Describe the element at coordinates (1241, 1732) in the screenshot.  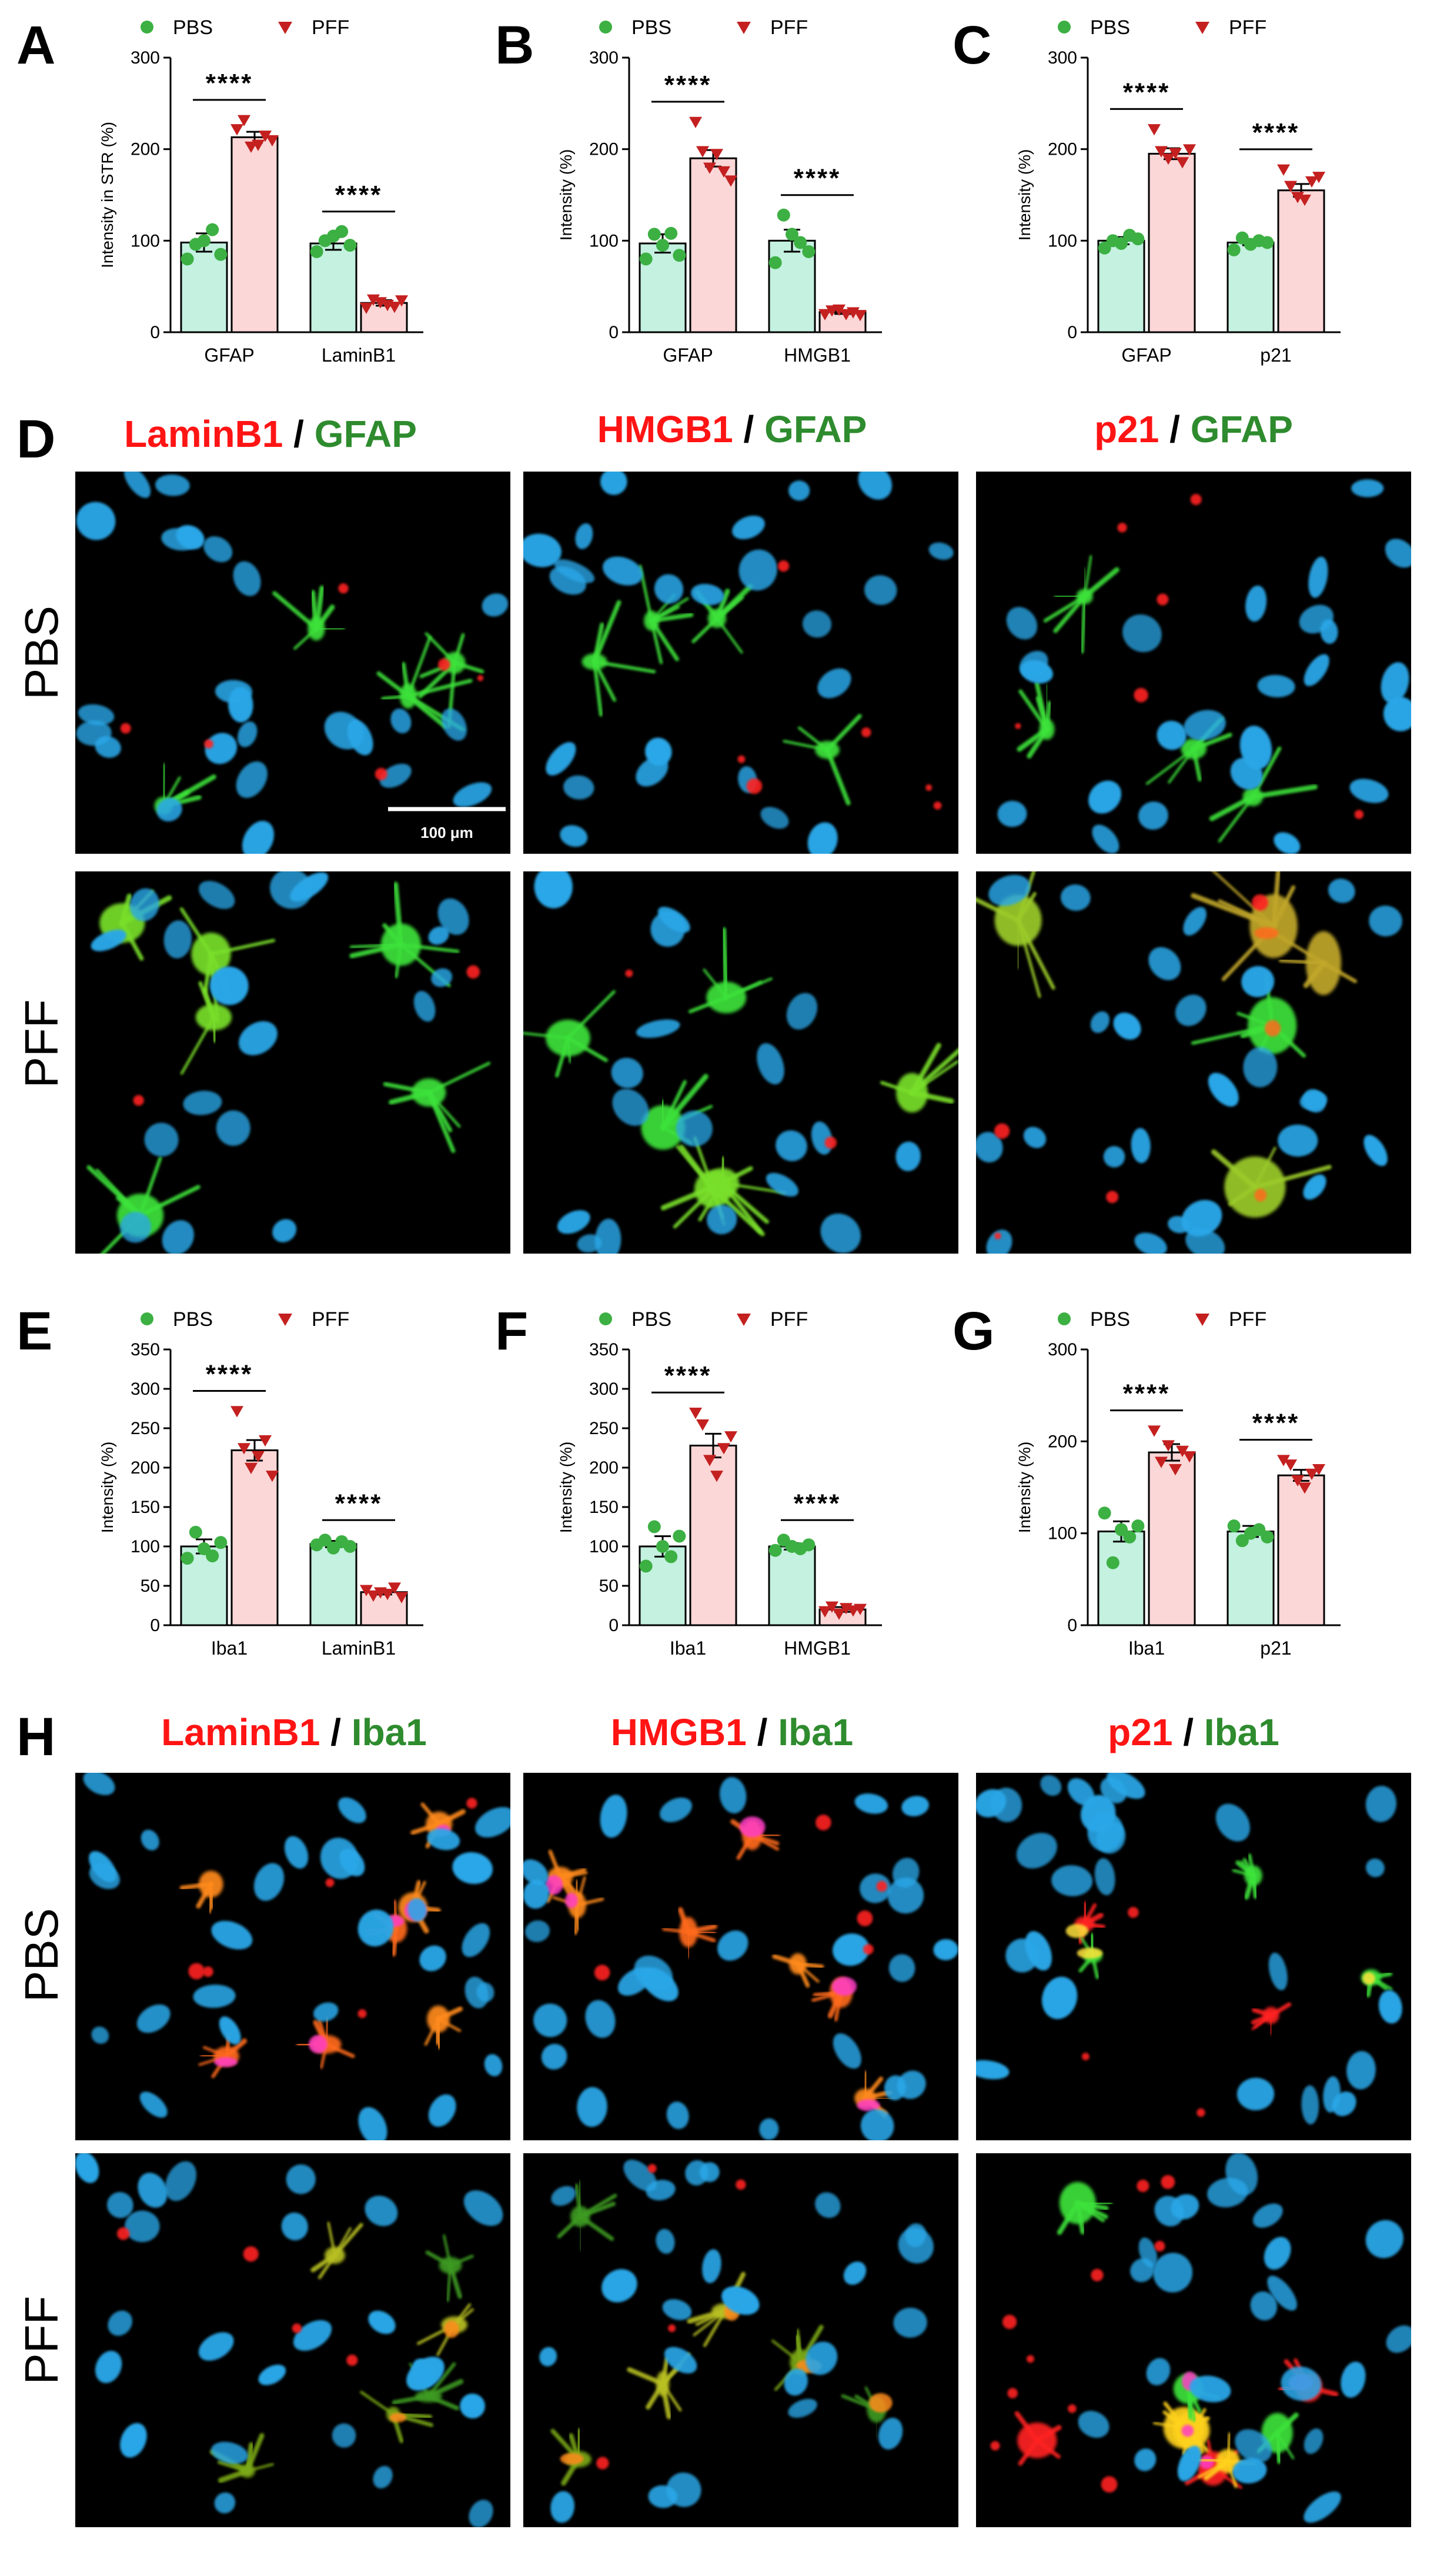
I see `title-green-iba1: Iba1` at that location.